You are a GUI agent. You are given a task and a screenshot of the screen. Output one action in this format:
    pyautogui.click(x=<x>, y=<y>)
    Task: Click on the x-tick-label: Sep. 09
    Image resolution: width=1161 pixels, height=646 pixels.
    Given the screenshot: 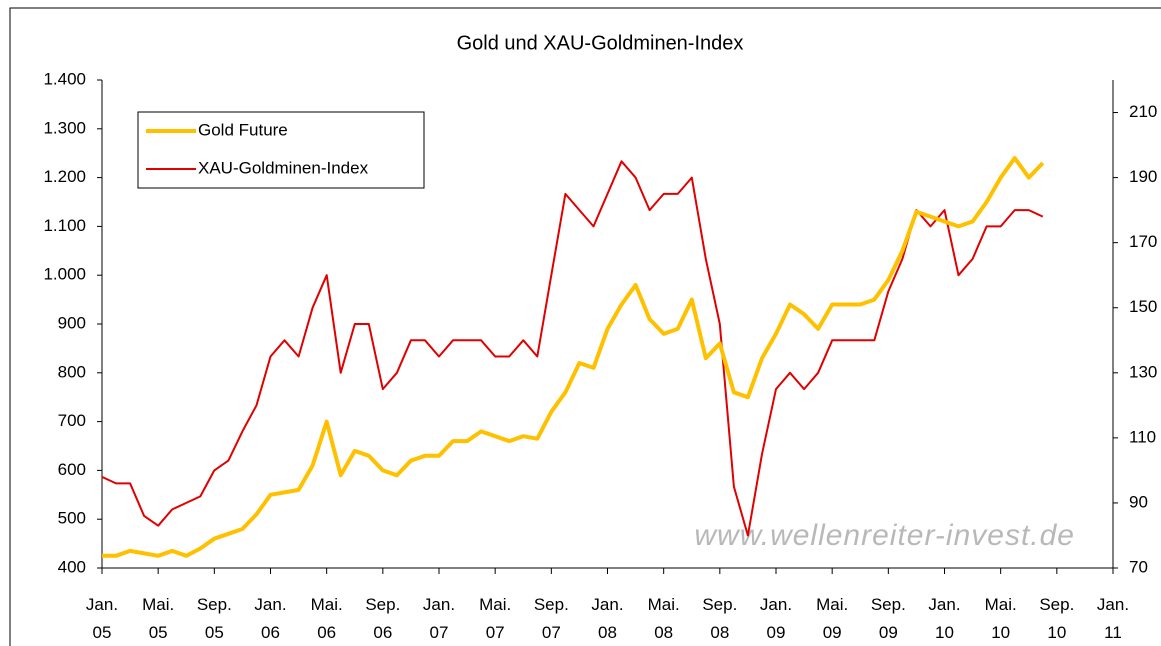 What is the action you would take?
    pyautogui.click(x=888, y=618)
    